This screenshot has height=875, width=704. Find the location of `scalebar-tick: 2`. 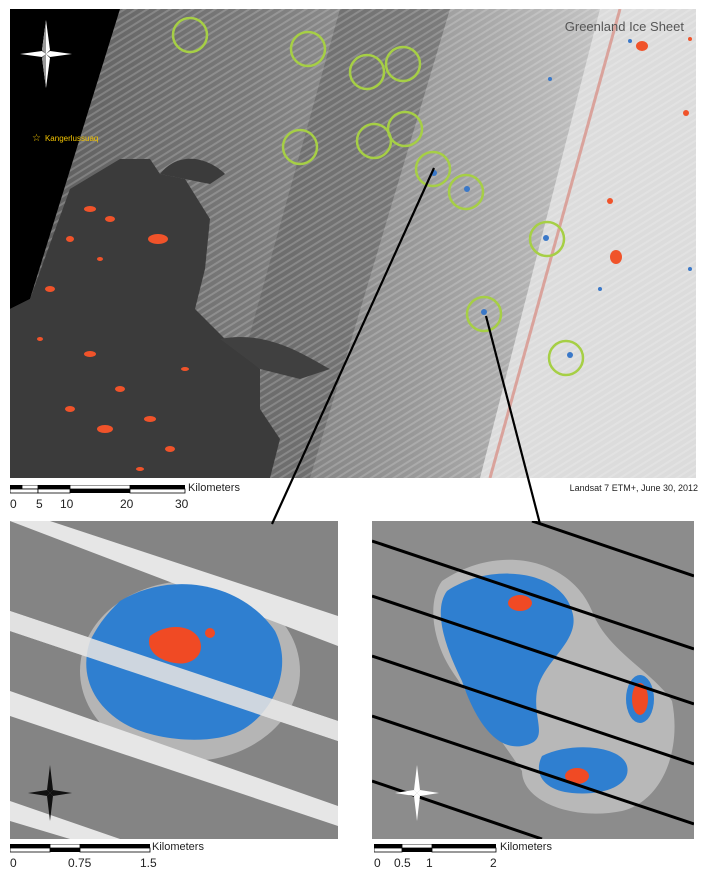

scalebar-tick: 2 is located at coordinates (493, 863).